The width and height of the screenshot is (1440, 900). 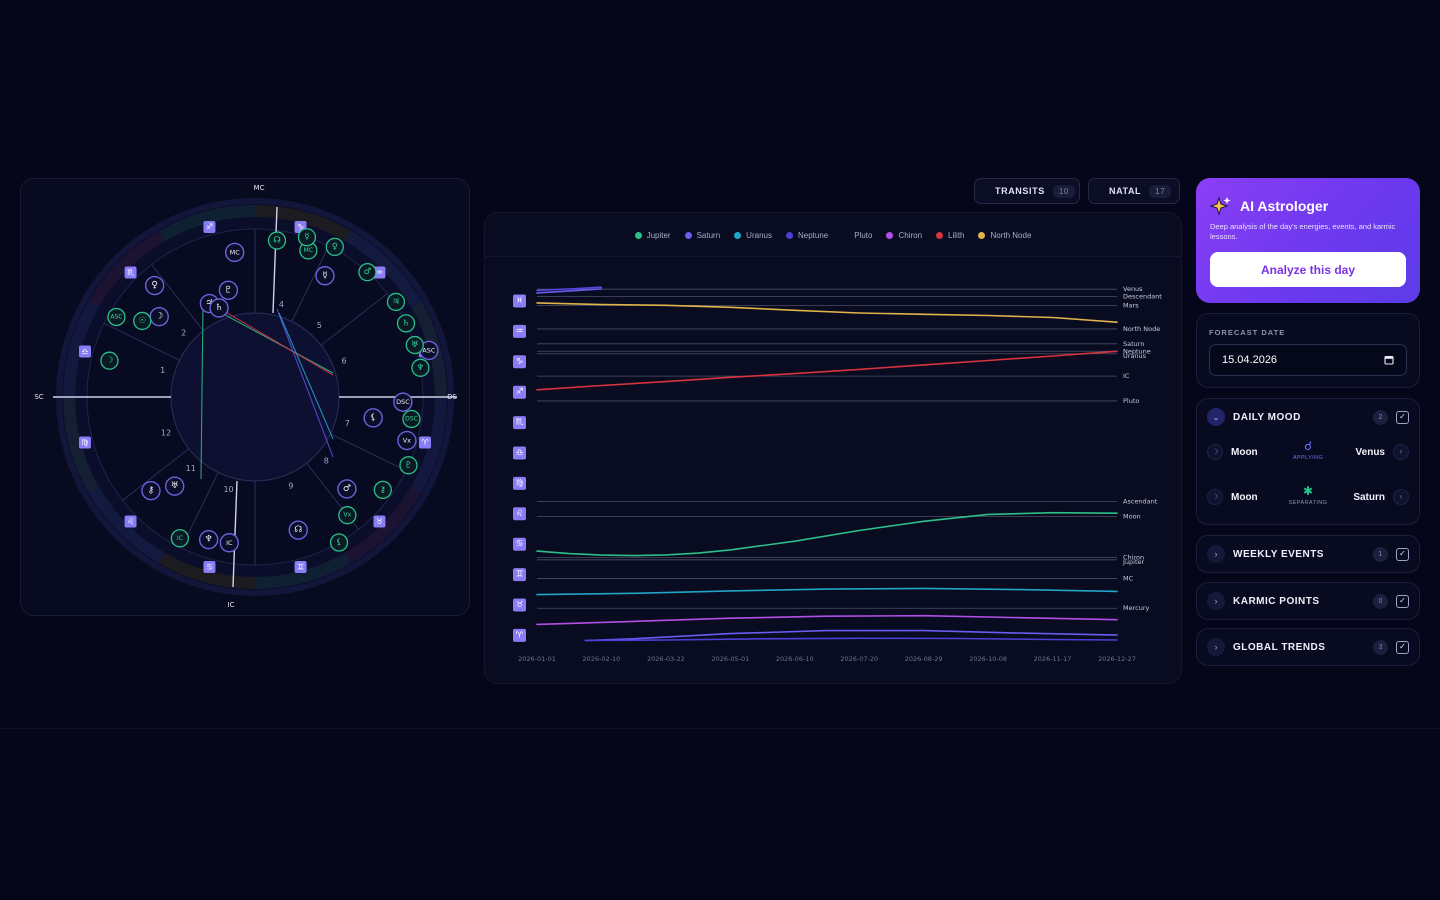 I want to click on sign-icon: ♊, so click(x=300, y=567).